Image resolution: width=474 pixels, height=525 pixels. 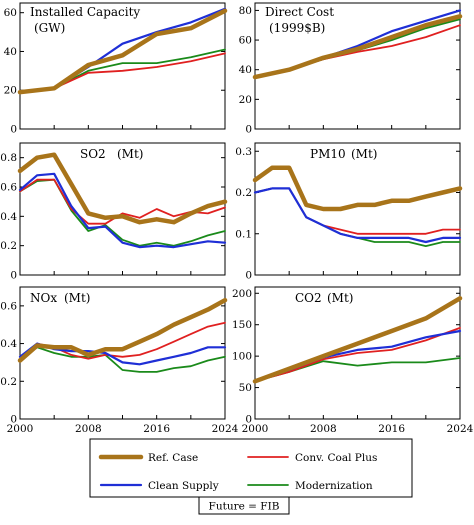 I want to click on caption-text: Future = FIB, so click(x=244, y=507).